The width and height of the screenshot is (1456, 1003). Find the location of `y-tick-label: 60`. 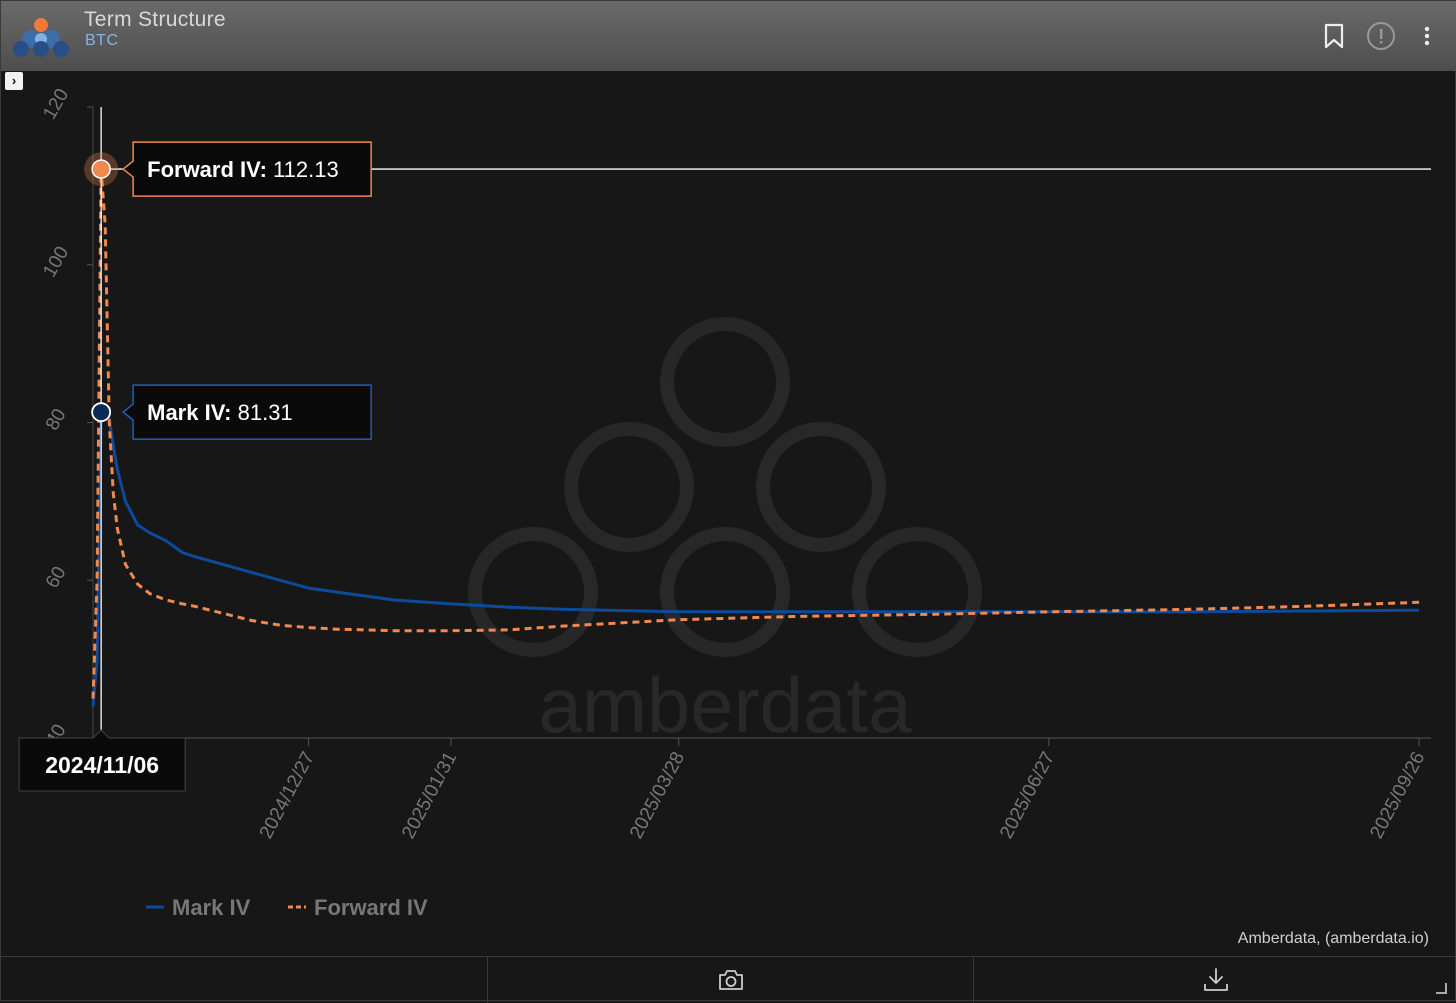

y-tick-label: 60 is located at coordinates (56, 577).